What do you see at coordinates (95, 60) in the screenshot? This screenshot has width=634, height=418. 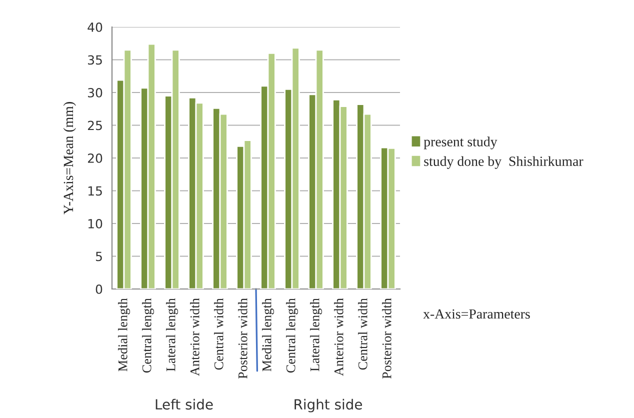 I see `y-tick-label: 35` at bounding box center [95, 60].